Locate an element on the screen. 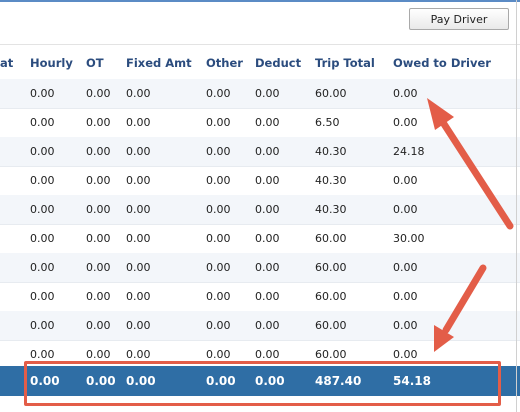  column-header-fixed-amt: Fixed Amt is located at coordinates (159, 63).